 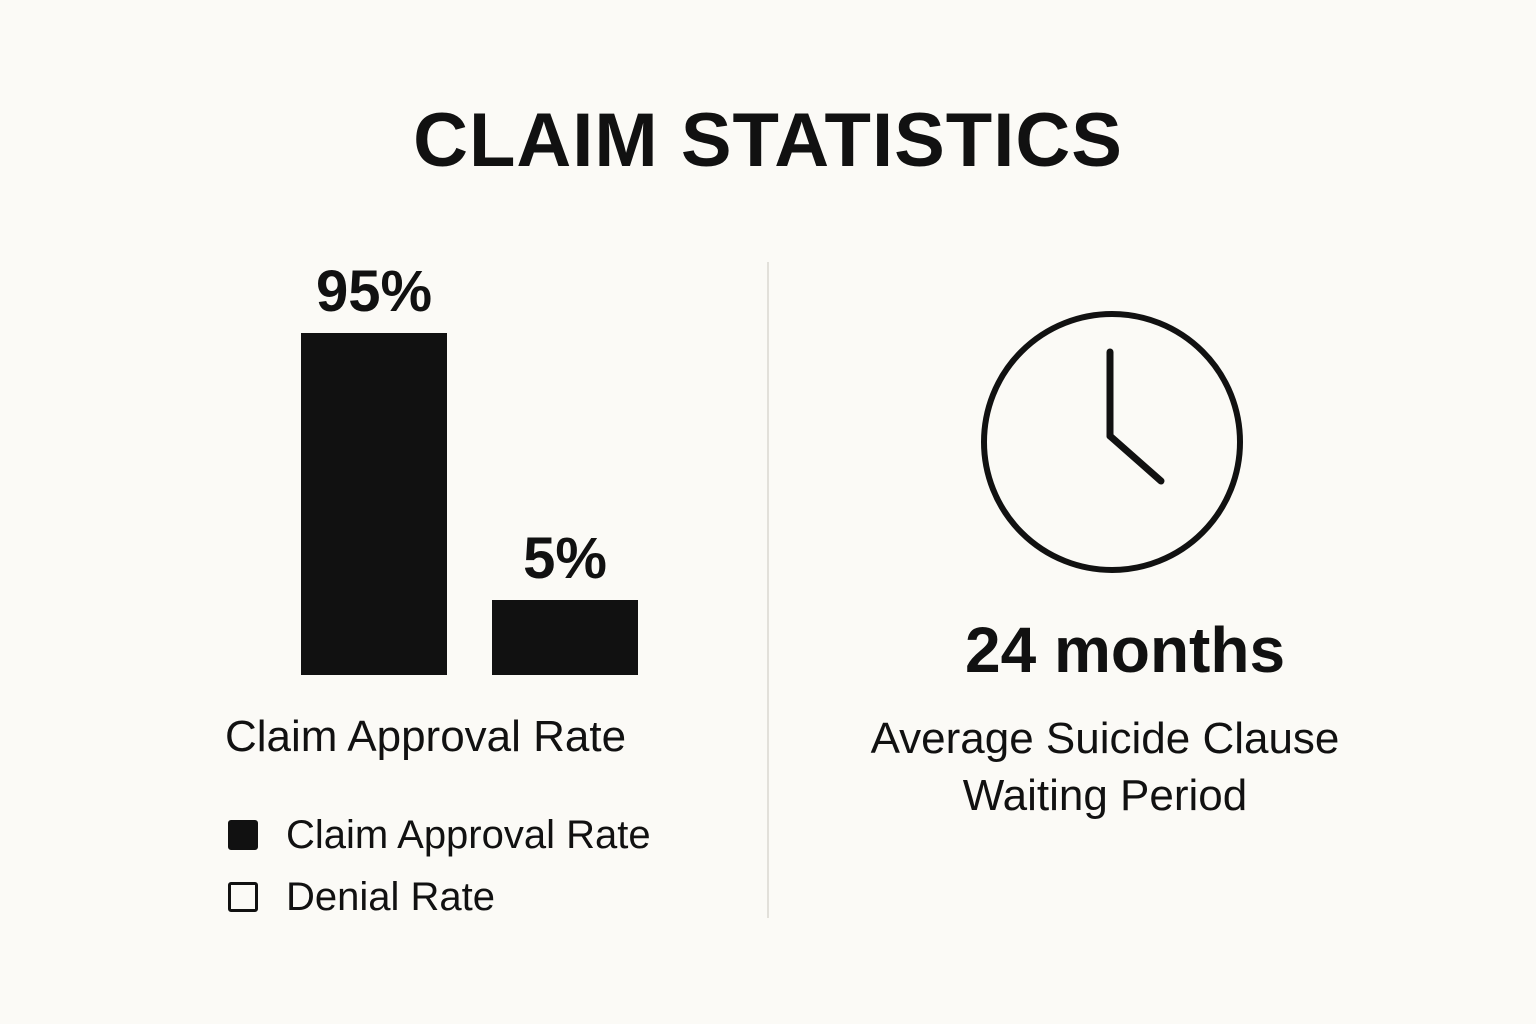 I want to click on legend-swatch-outline, so click(x=243, y=897).